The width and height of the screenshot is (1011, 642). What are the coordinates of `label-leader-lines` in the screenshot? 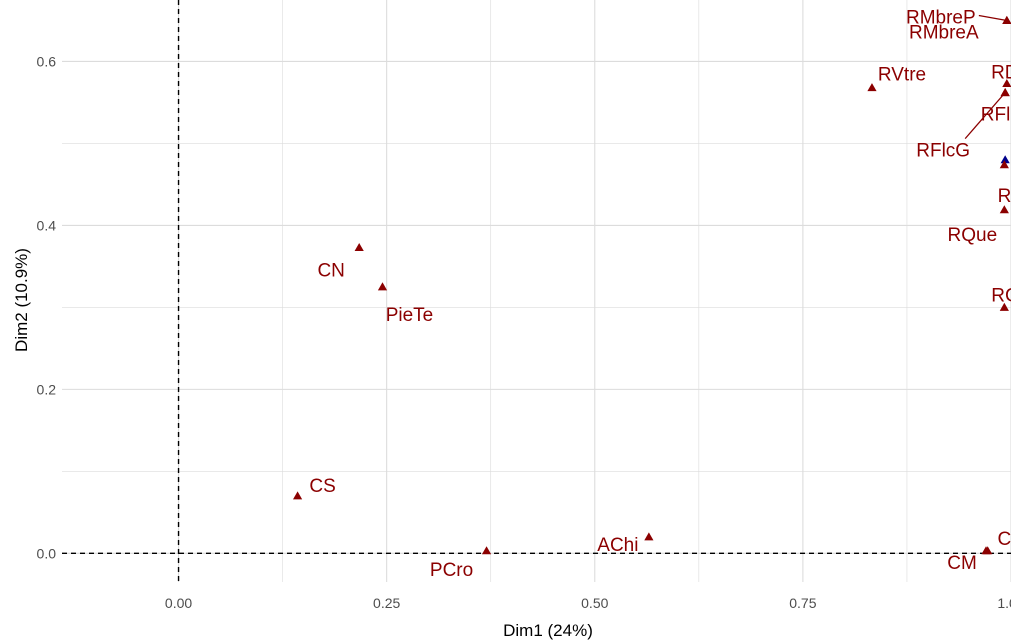 It's located at (985, 77).